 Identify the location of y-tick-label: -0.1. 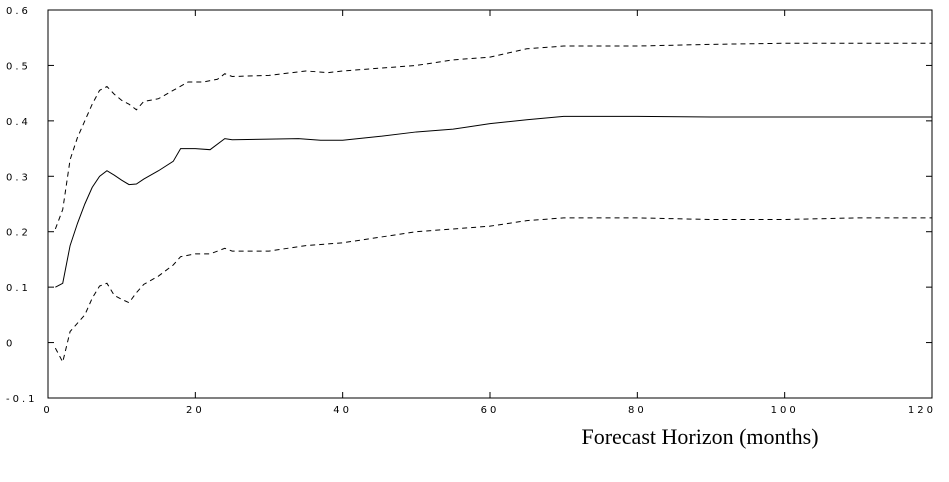
(22, 399).